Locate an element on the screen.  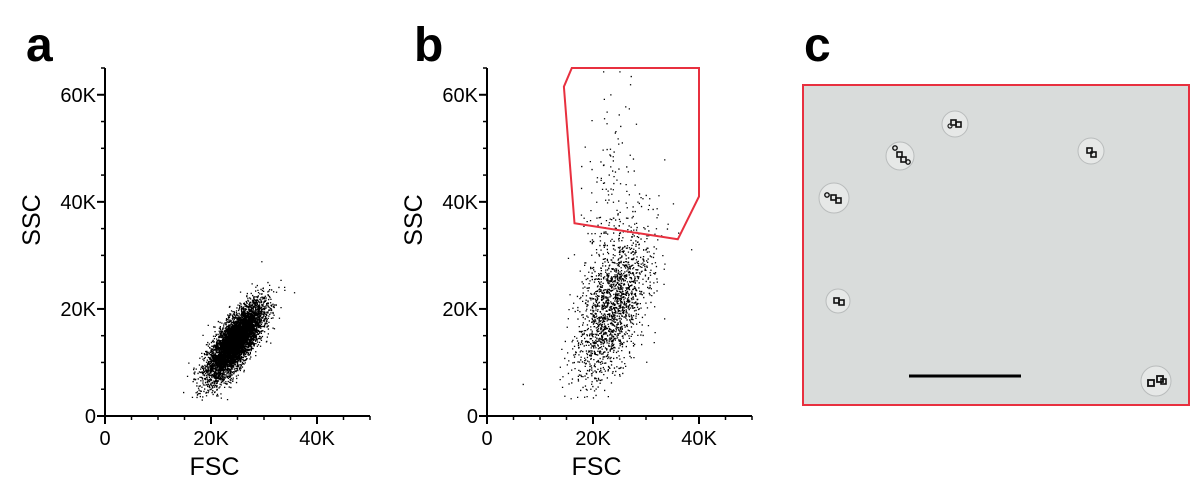
panel-label-c: c is located at coordinates (817, 45).